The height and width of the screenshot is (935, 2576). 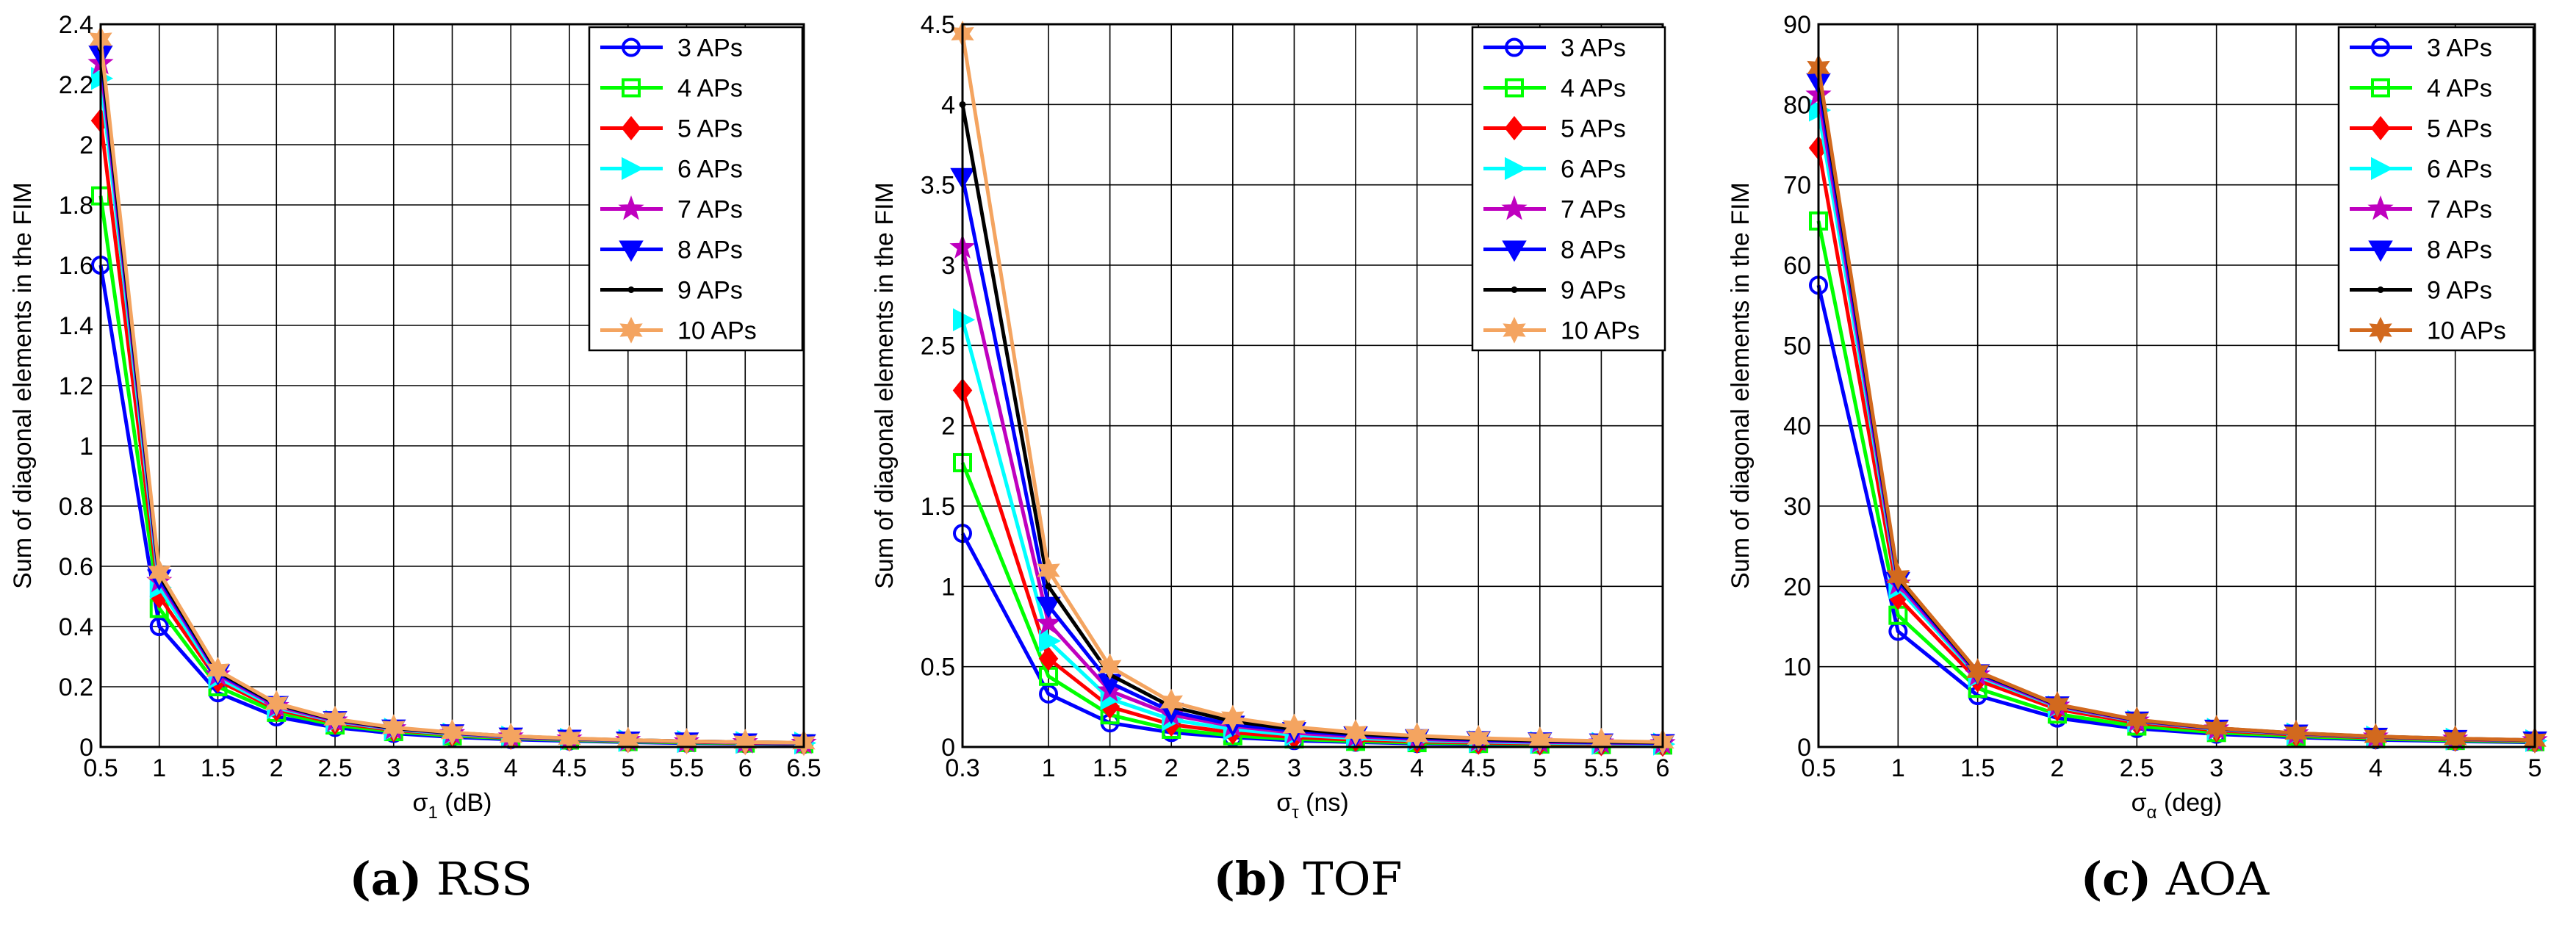 What do you see at coordinates (938, 346) in the screenshot?
I see `y-tick-label: 2.5` at bounding box center [938, 346].